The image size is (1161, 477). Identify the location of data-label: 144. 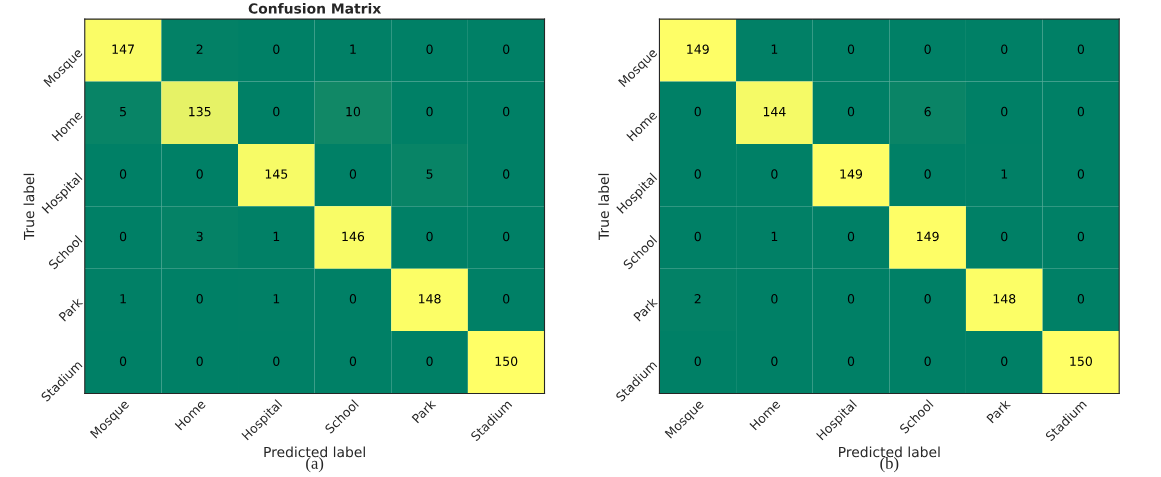
(774, 112).